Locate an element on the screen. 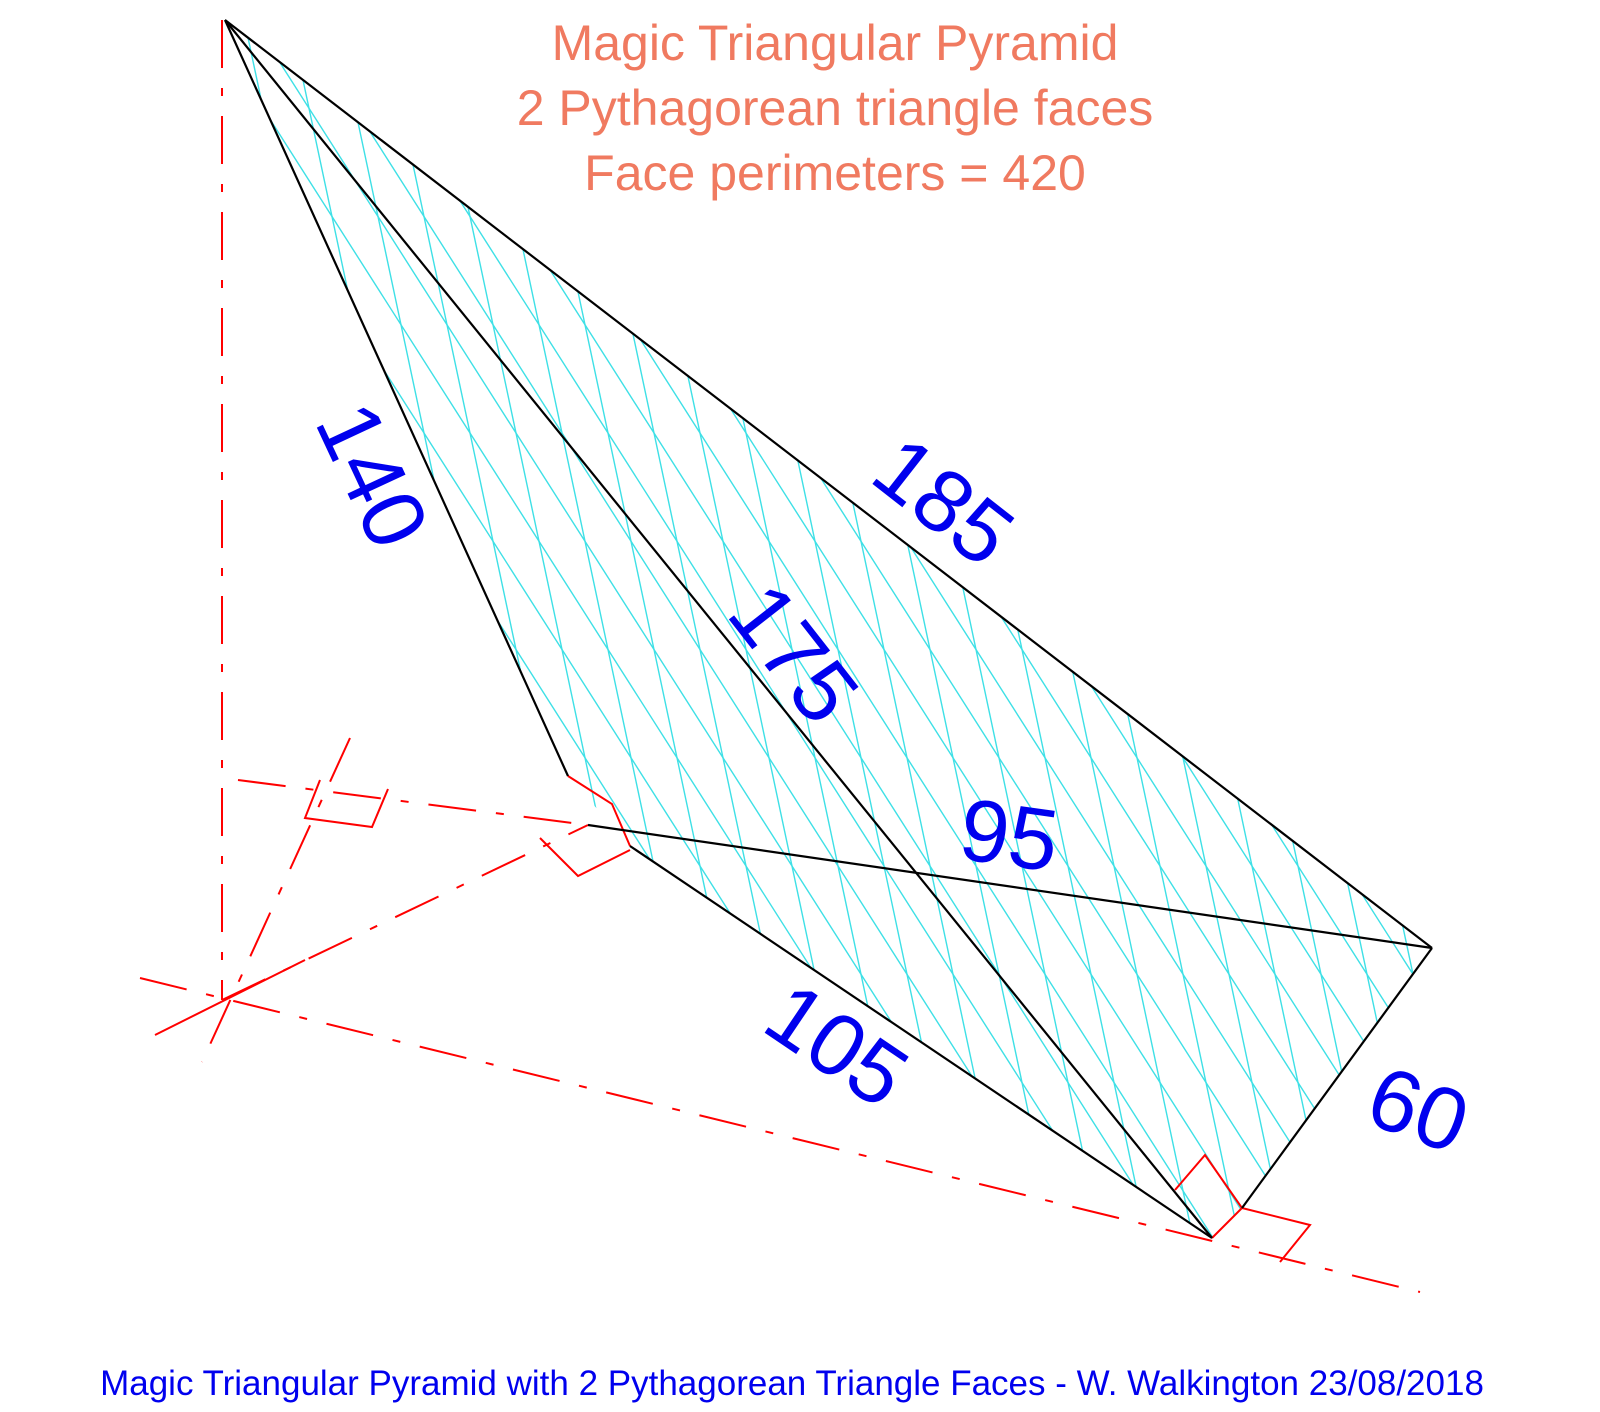 This screenshot has height=1412, width=1600. base-diagonal-line is located at coordinates (405, 912).